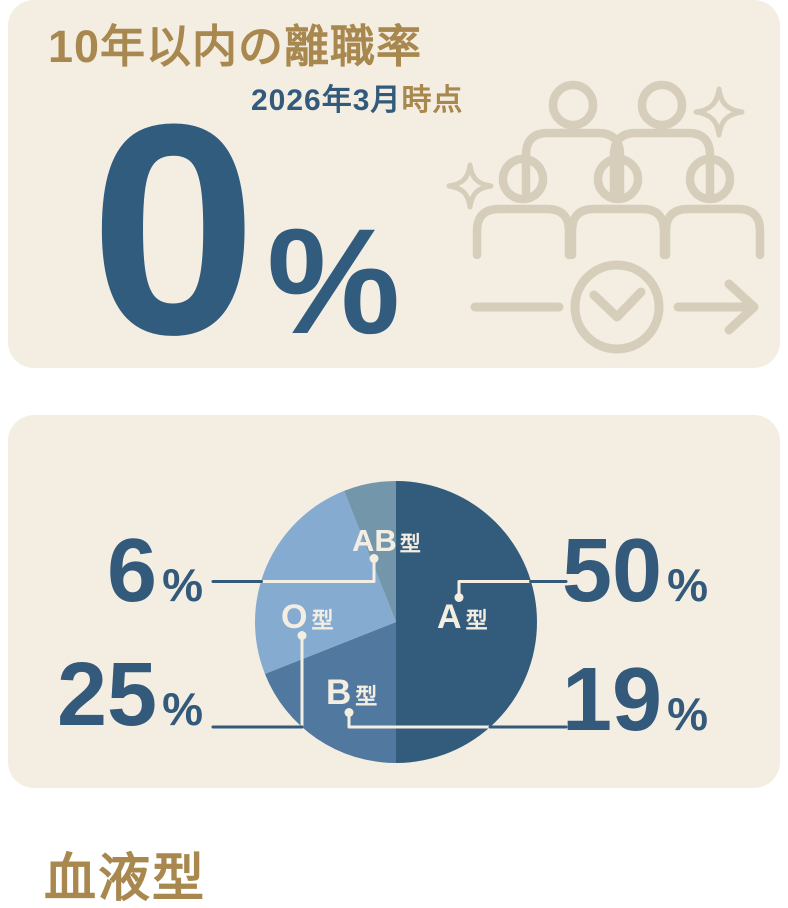  Describe the element at coordinates (235, 46) in the screenshot. I see `turnover-title: 10年以内の離職率` at that location.